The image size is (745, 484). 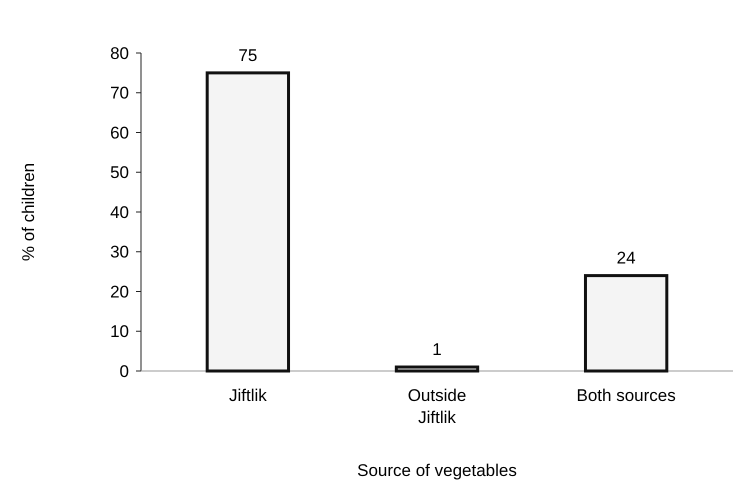 What do you see at coordinates (119, 212) in the screenshot?
I see `y-tick-label: 40` at bounding box center [119, 212].